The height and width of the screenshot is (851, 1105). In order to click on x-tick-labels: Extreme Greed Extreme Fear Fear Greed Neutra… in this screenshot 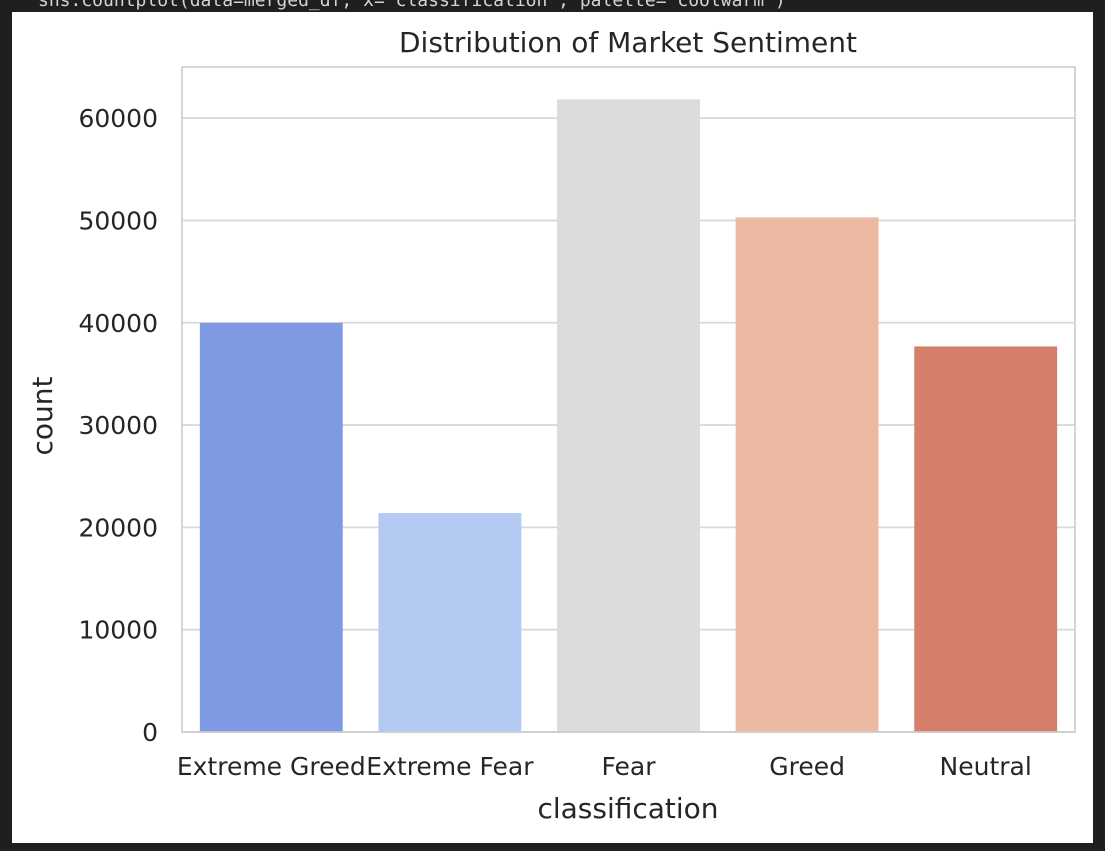, I will do `click(604, 766)`.